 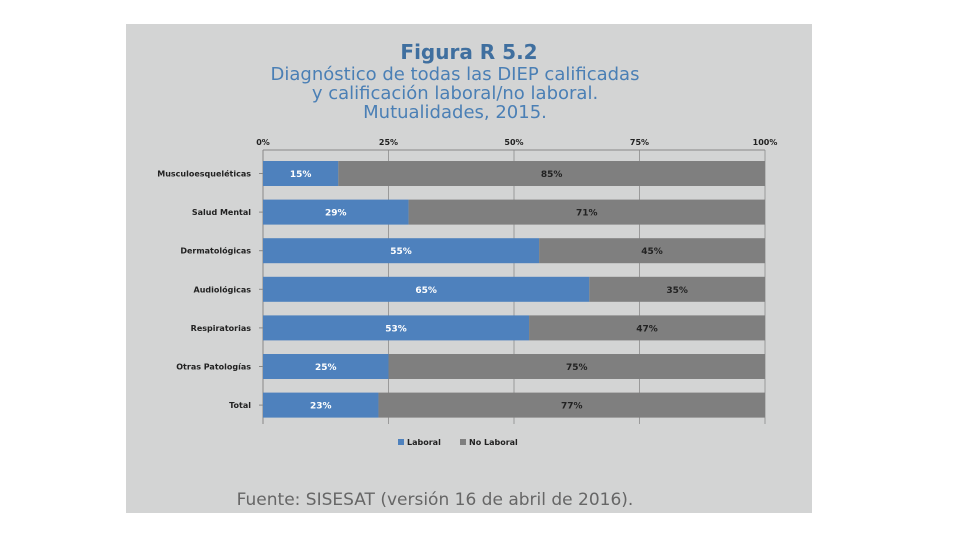 I want to click on category-label: Otras Patologías, so click(x=213, y=367).